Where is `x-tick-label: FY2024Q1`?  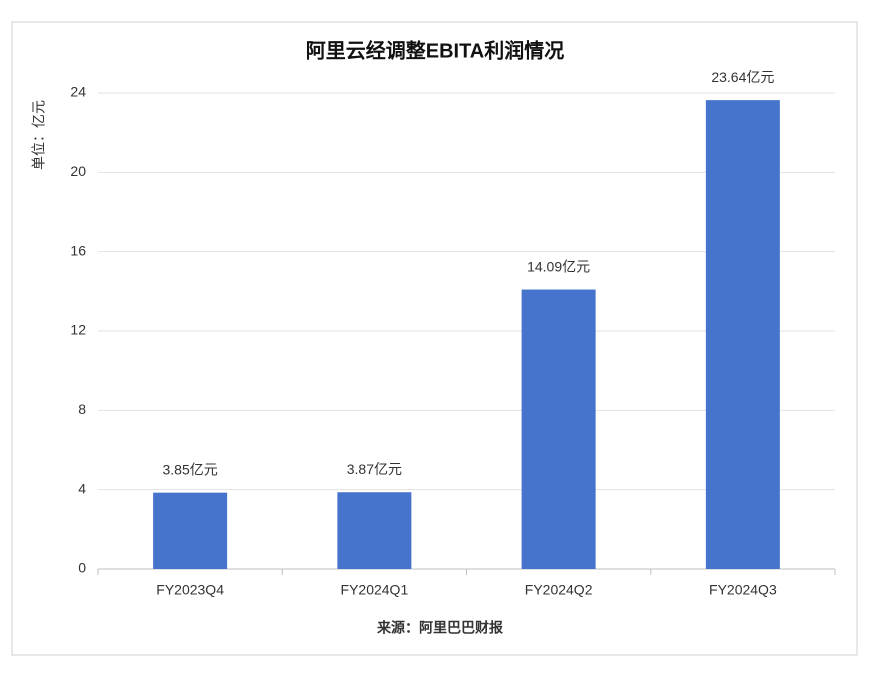 x-tick-label: FY2024Q1 is located at coordinates (375, 590).